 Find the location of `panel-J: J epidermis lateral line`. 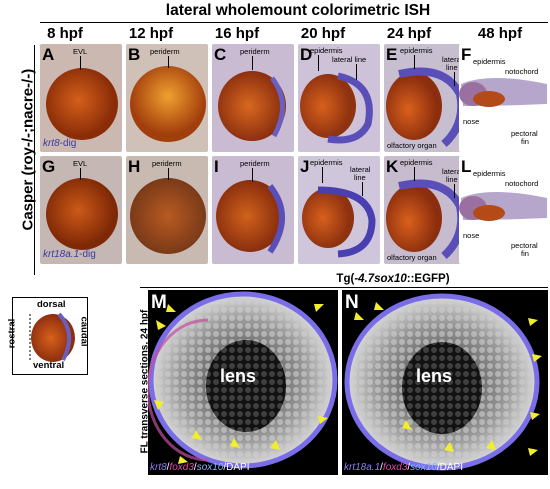

panel-J: J epidermis lateral line is located at coordinates (339, 210).